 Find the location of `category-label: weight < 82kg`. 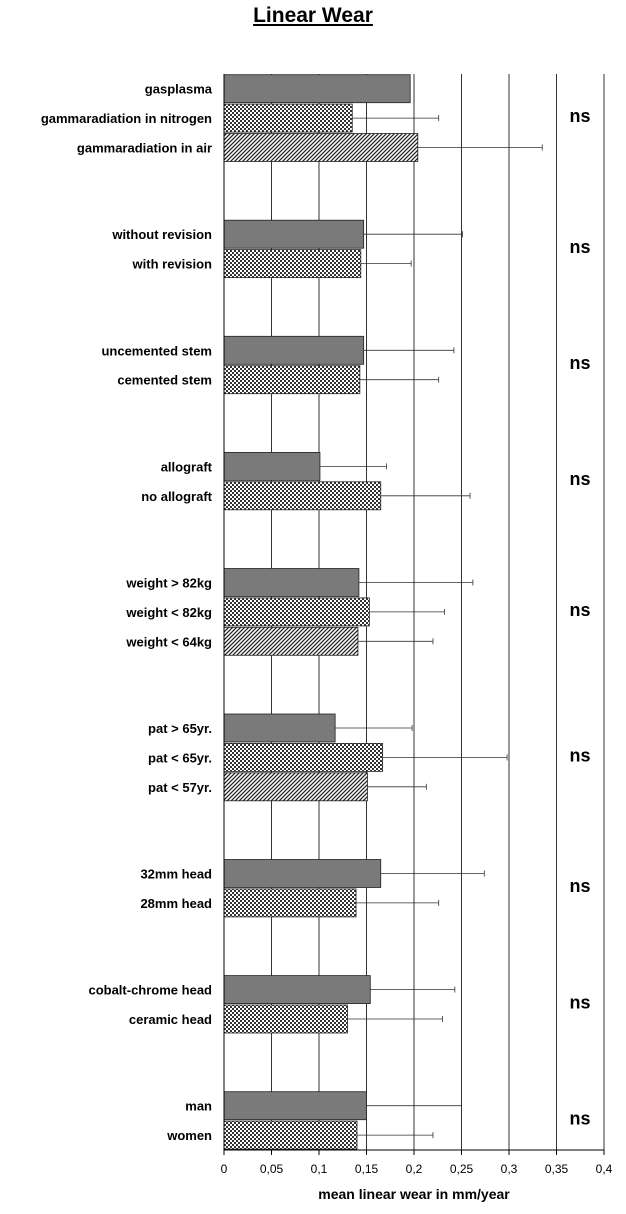

category-label: weight < 82kg is located at coordinates (168, 612).